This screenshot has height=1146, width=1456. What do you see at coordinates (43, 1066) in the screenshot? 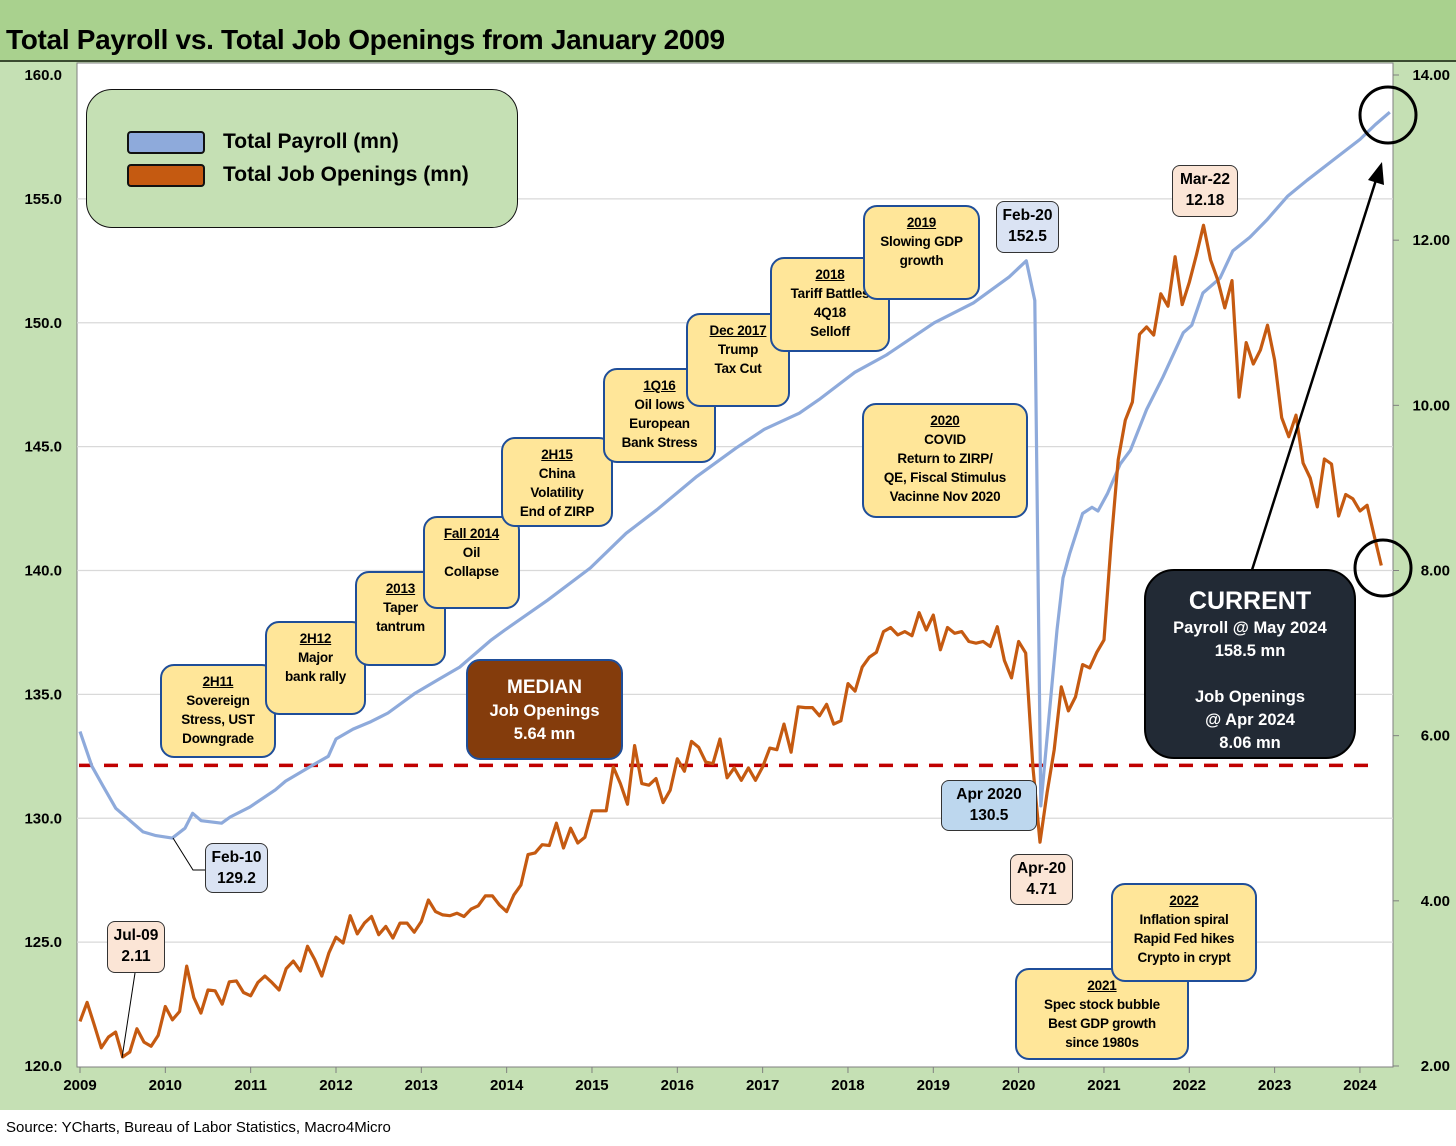
I see `left-axis-tick-label: 120.0` at bounding box center [43, 1066].